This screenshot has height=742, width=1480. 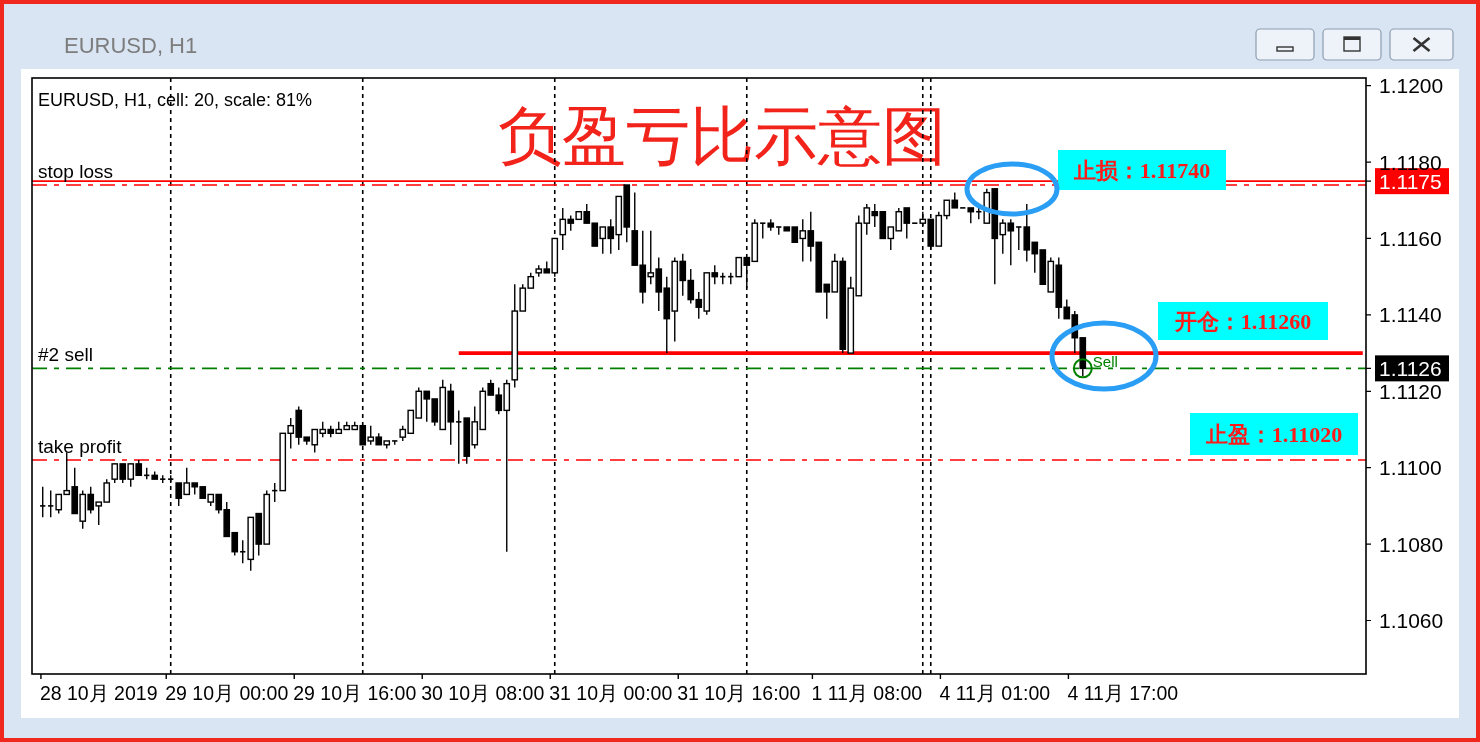 I want to click on x-tick-label: 31 10月 00:00, so click(x=611, y=693).